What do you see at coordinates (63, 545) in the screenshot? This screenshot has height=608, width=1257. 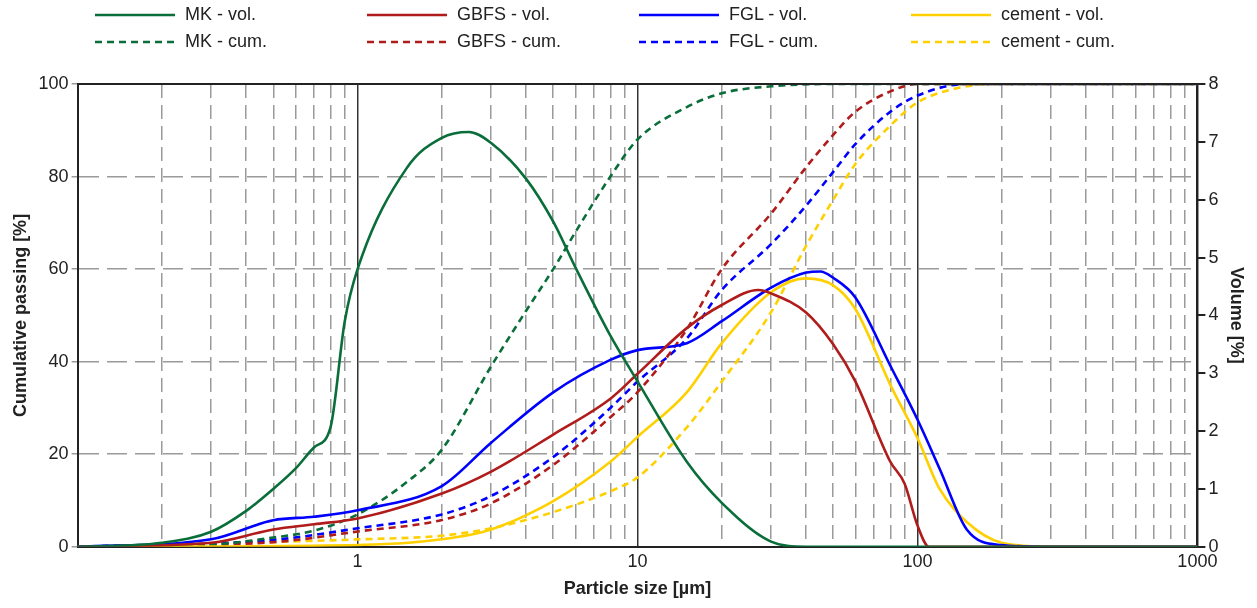 I see `y-tick-label: 0` at bounding box center [63, 545].